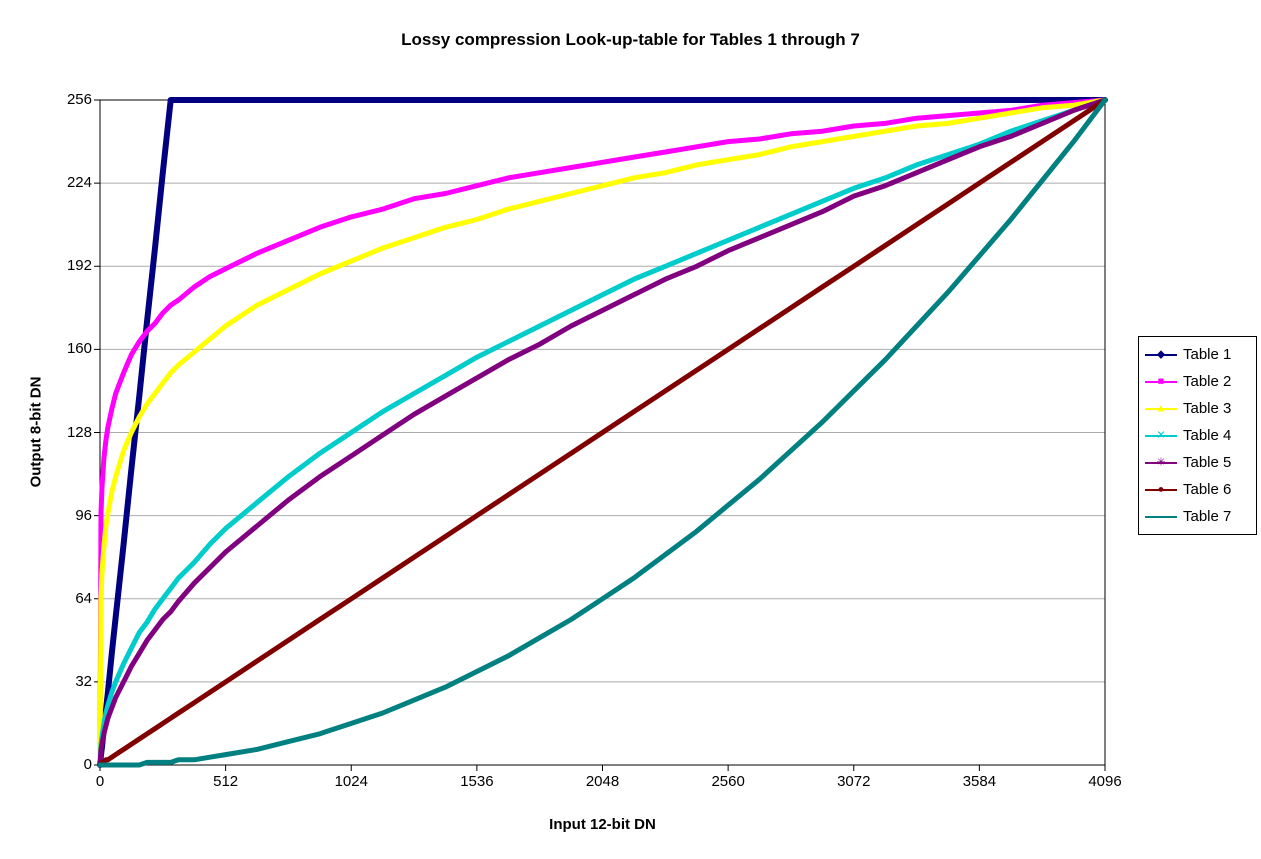  I want to click on table-2-line-swatch, so click(1161, 381).